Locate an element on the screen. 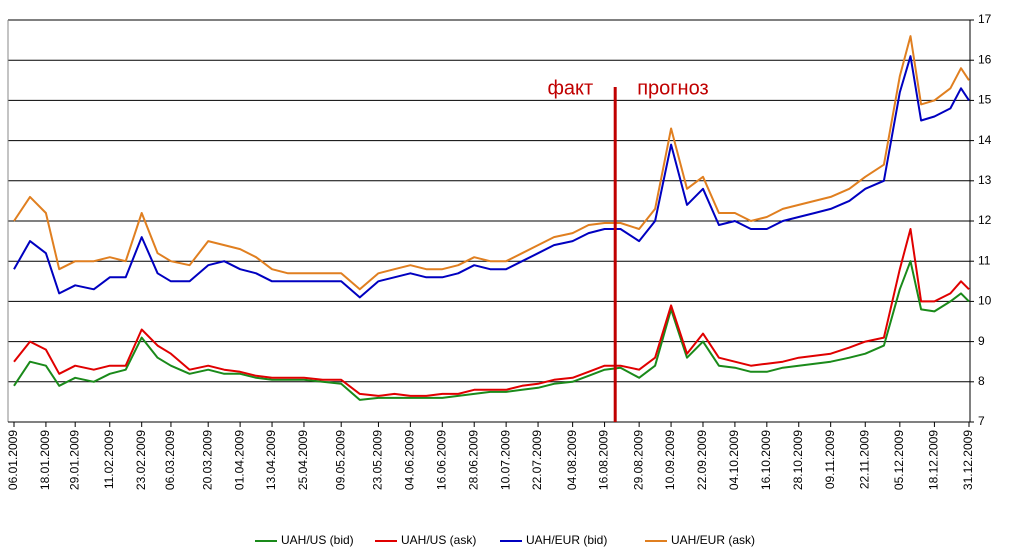  y-tick-label: 15 is located at coordinates (985, 100).